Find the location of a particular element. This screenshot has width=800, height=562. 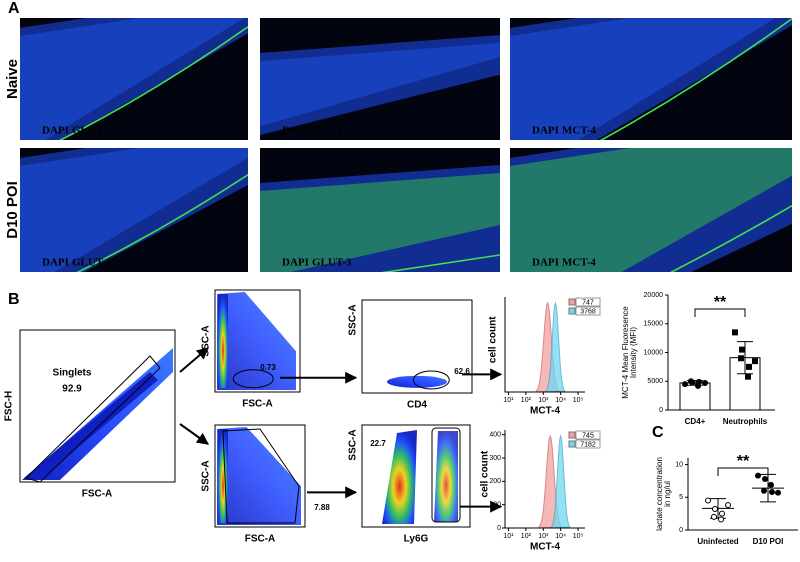

panel-label: A is located at coordinates (14, 8).